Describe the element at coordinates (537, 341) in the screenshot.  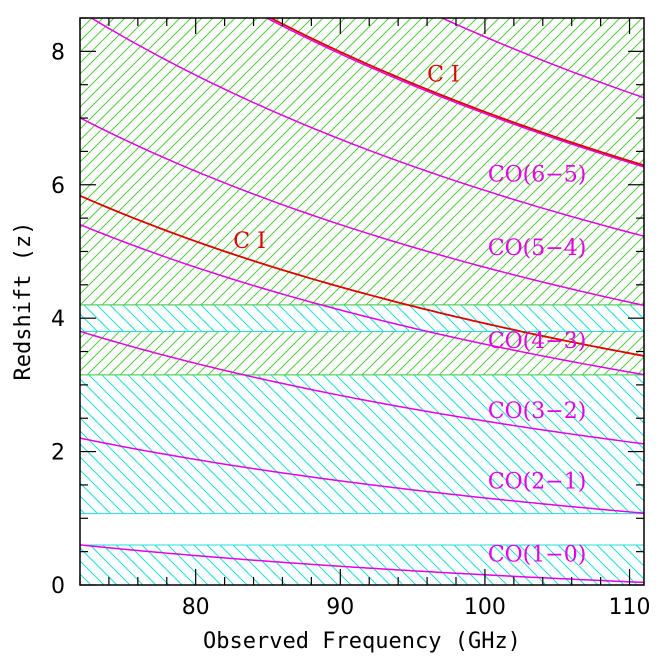
I see `label-co-4-3-: CO(4−3)` at that location.